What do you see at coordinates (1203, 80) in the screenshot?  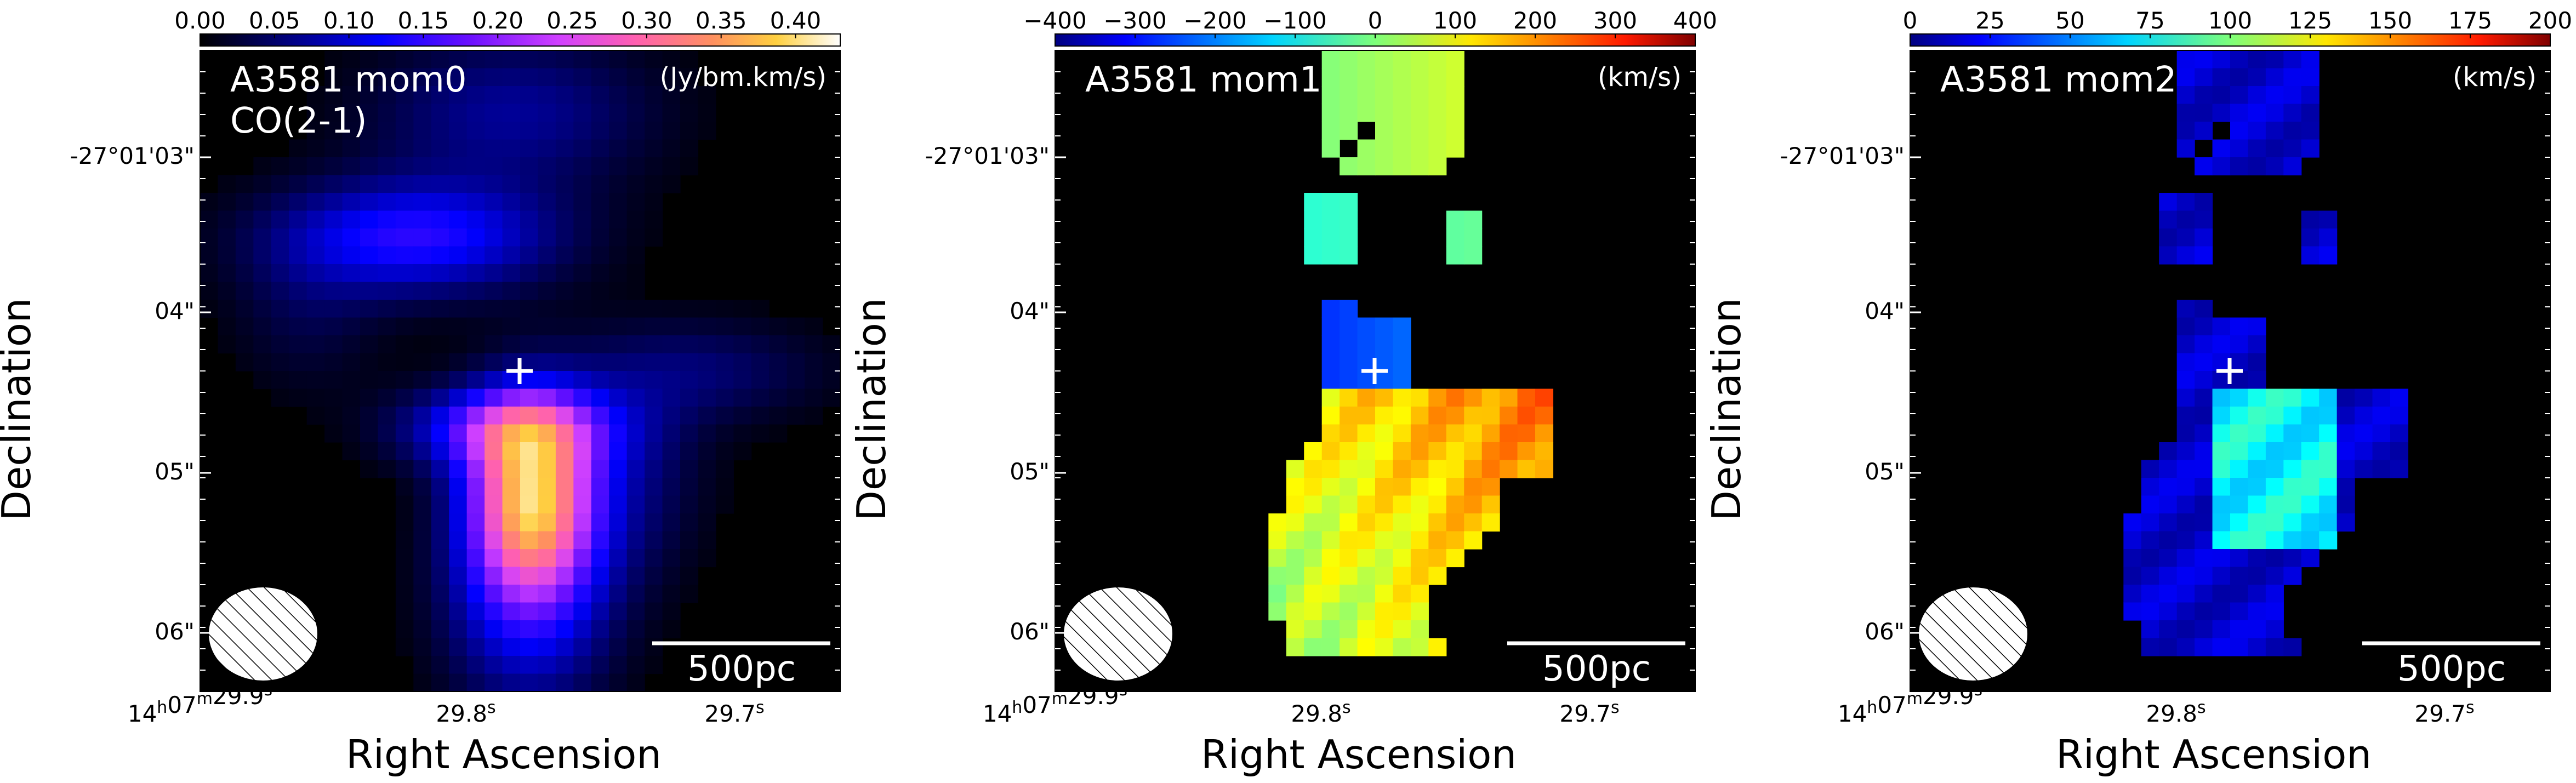 I see `map-title: A3581 mom1` at bounding box center [1203, 80].